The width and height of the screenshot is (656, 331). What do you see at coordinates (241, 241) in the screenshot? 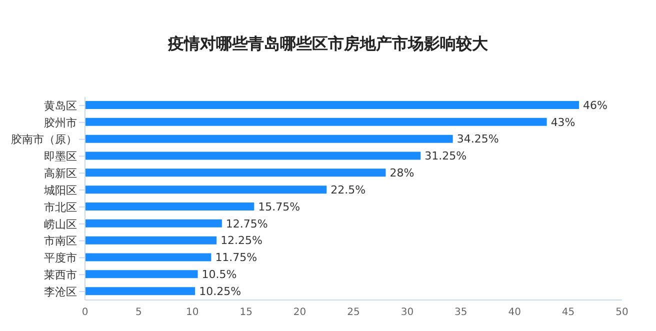
I see `data-label: 12.25%` at bounding box center [241, 241].